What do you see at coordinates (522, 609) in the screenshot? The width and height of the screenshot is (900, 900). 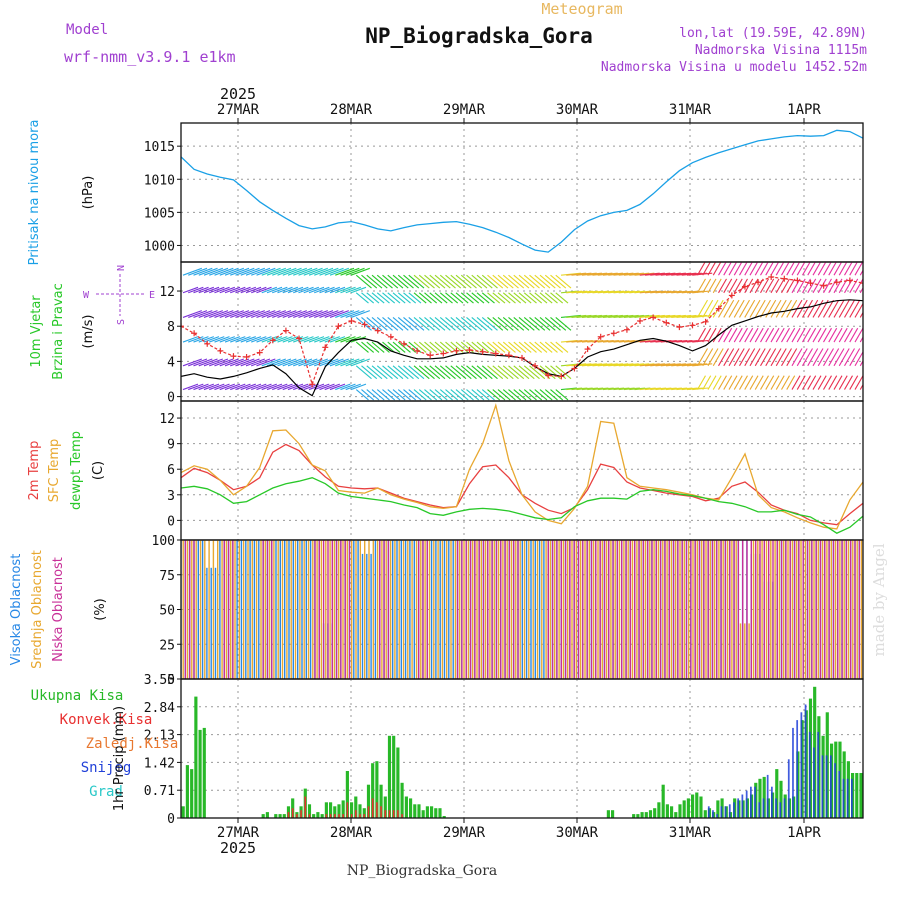 I see `plot-area-clouds` at bounding box center [522, 609].